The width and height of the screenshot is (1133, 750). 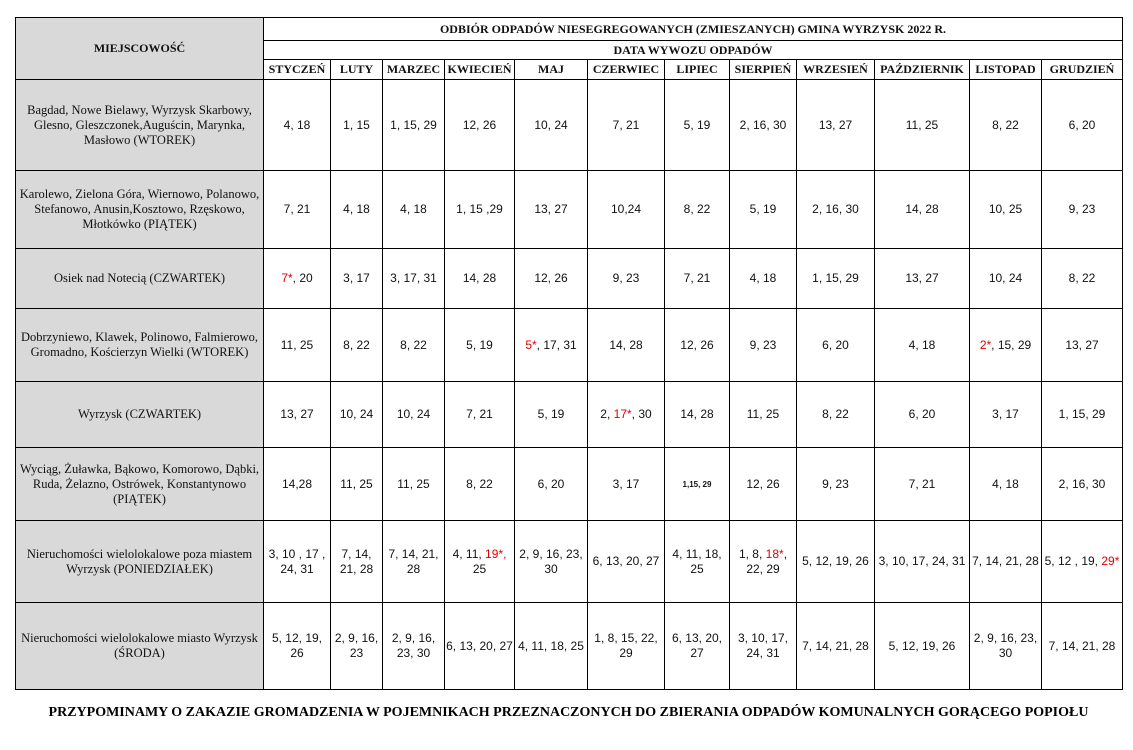 I want to click on date-cell: 9, 23, so click(x=835, y=484).